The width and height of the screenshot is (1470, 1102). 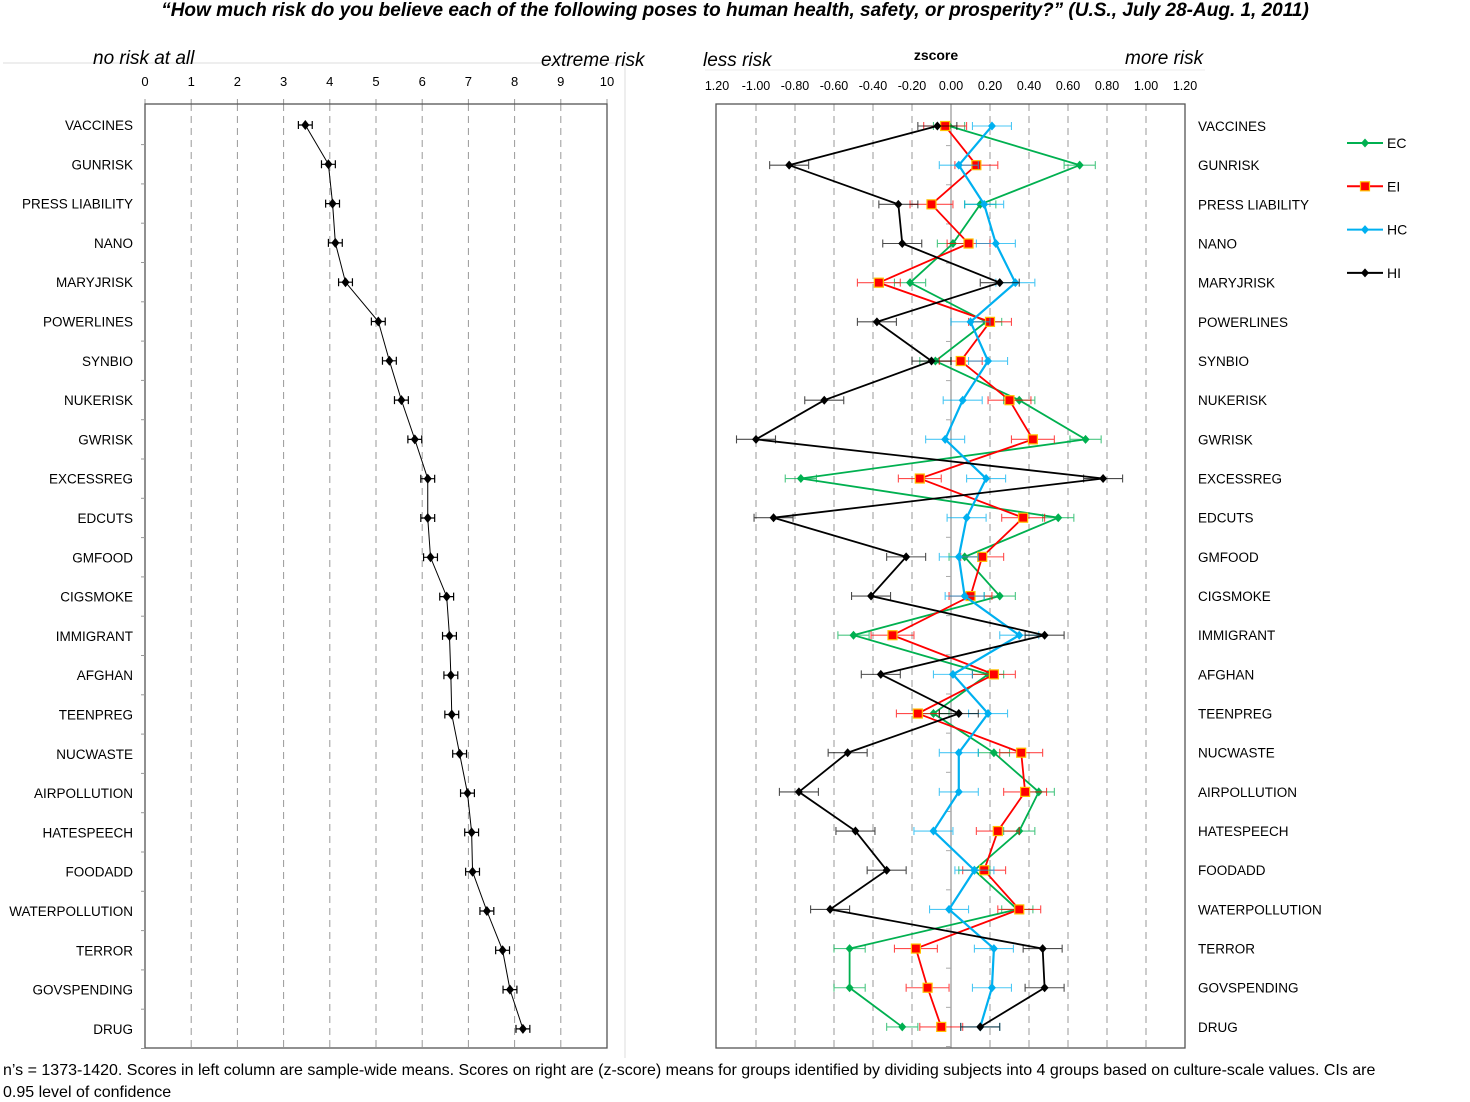 I want to click on category-label: EDCUTS, so click(x=1226, y=518).